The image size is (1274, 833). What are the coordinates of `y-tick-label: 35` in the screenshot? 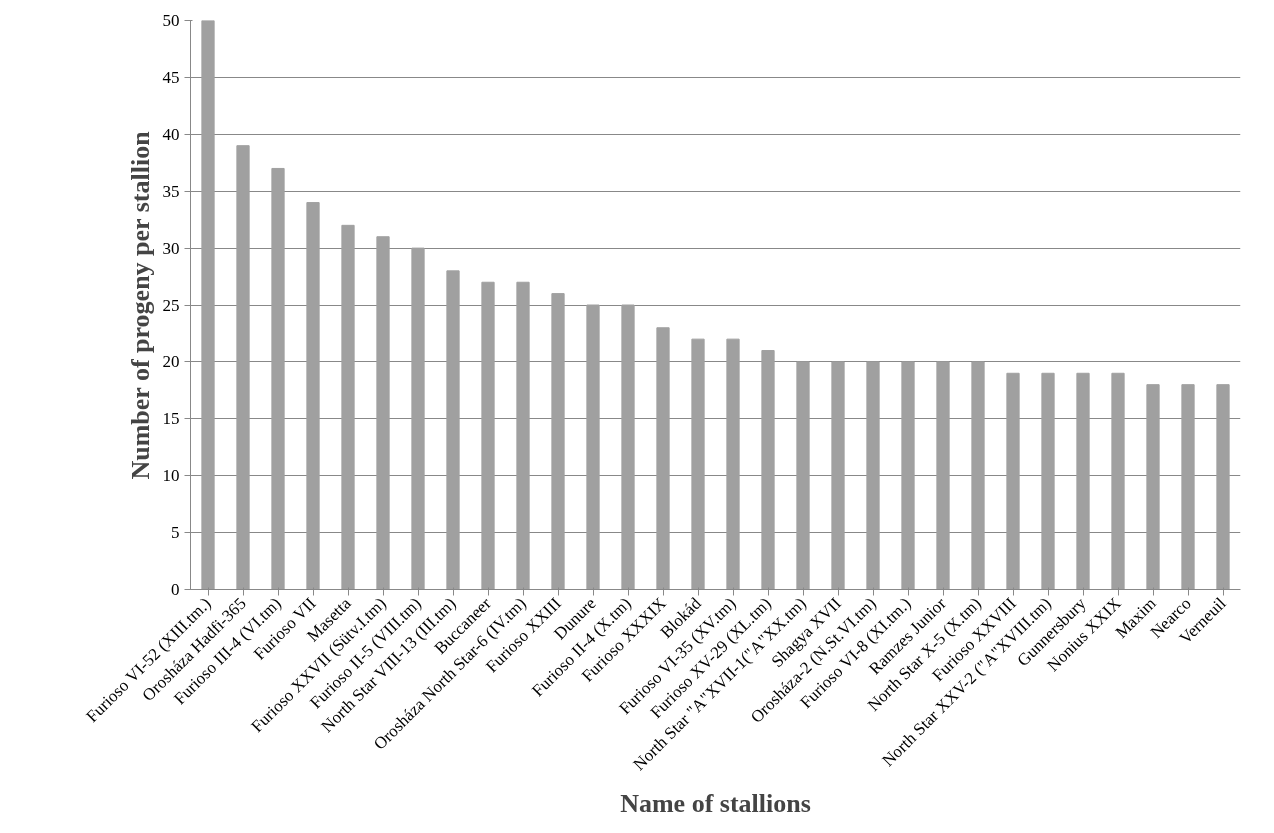 It's located at (171, 191).